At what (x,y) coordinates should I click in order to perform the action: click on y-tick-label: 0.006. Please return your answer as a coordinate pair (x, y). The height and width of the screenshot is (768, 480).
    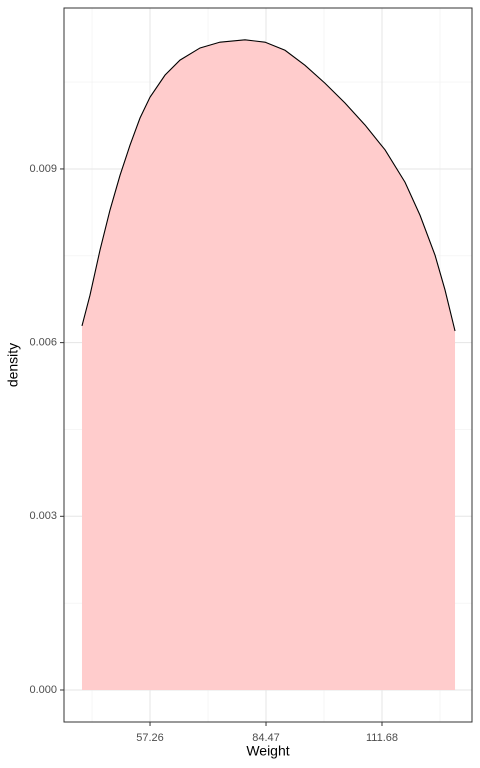
    Looking at the image, I should click on (43, 343).